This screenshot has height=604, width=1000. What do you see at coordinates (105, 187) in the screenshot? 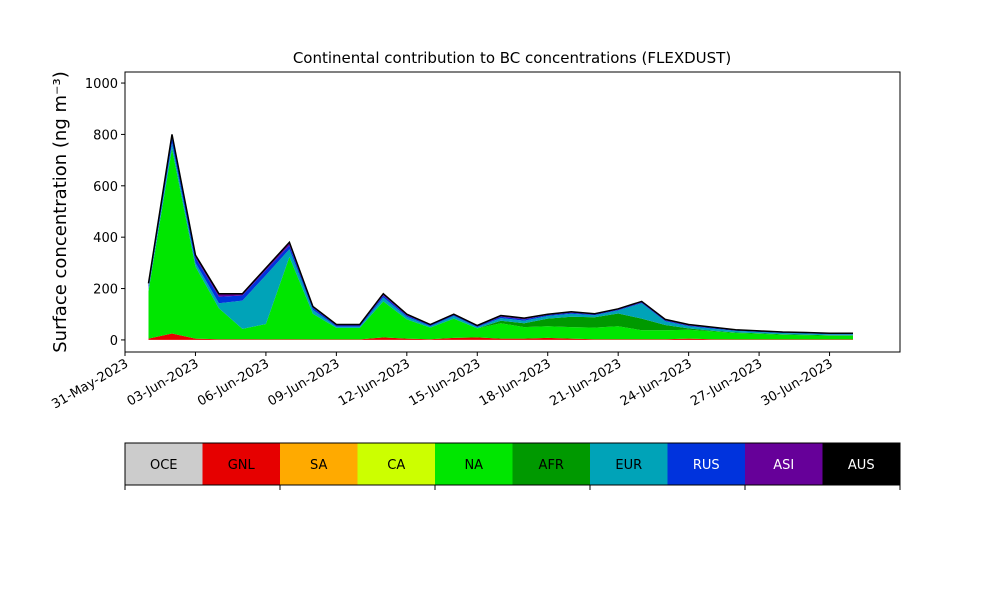
I see `y-tick-label: 600` at bounding box center [105, 187].